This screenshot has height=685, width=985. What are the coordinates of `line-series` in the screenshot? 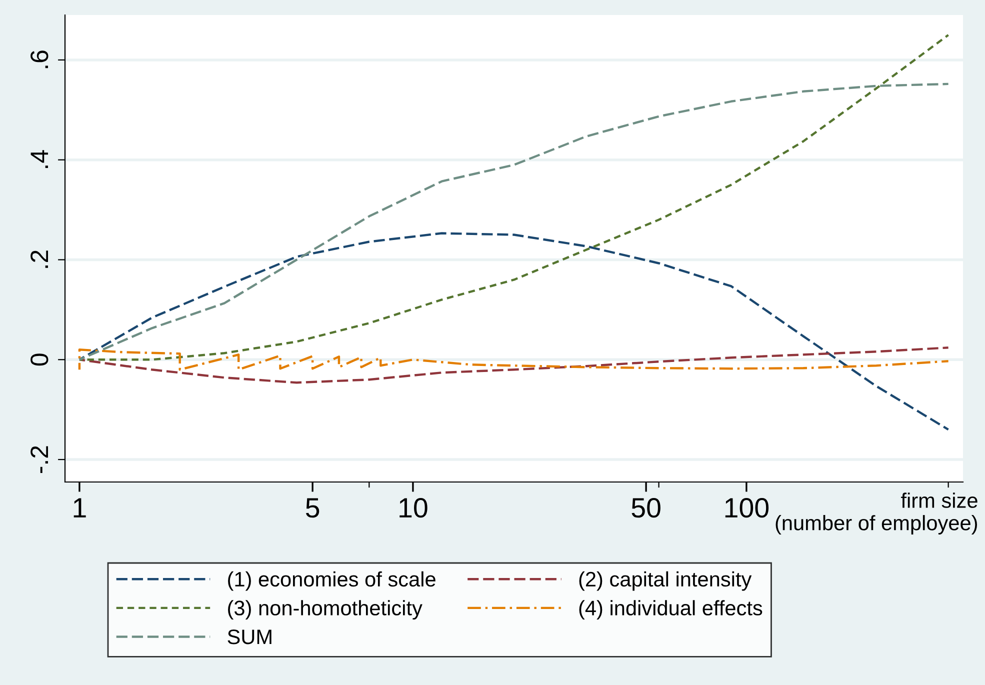 It's located at (514, 365).